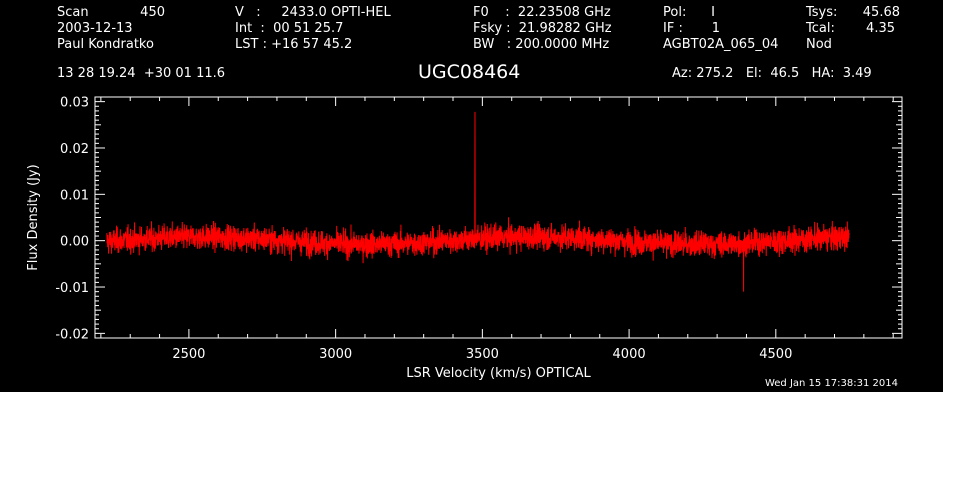 The image size is (962, 490). I want to click on polarization: Pol: I, so click(689, 12).